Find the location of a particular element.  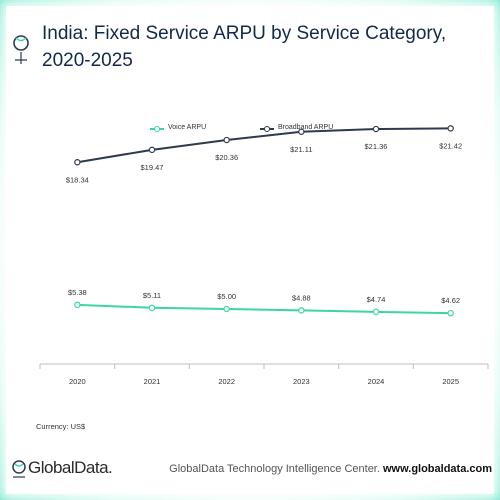

data-label: $21.42 is located at coordinates (450, 145).